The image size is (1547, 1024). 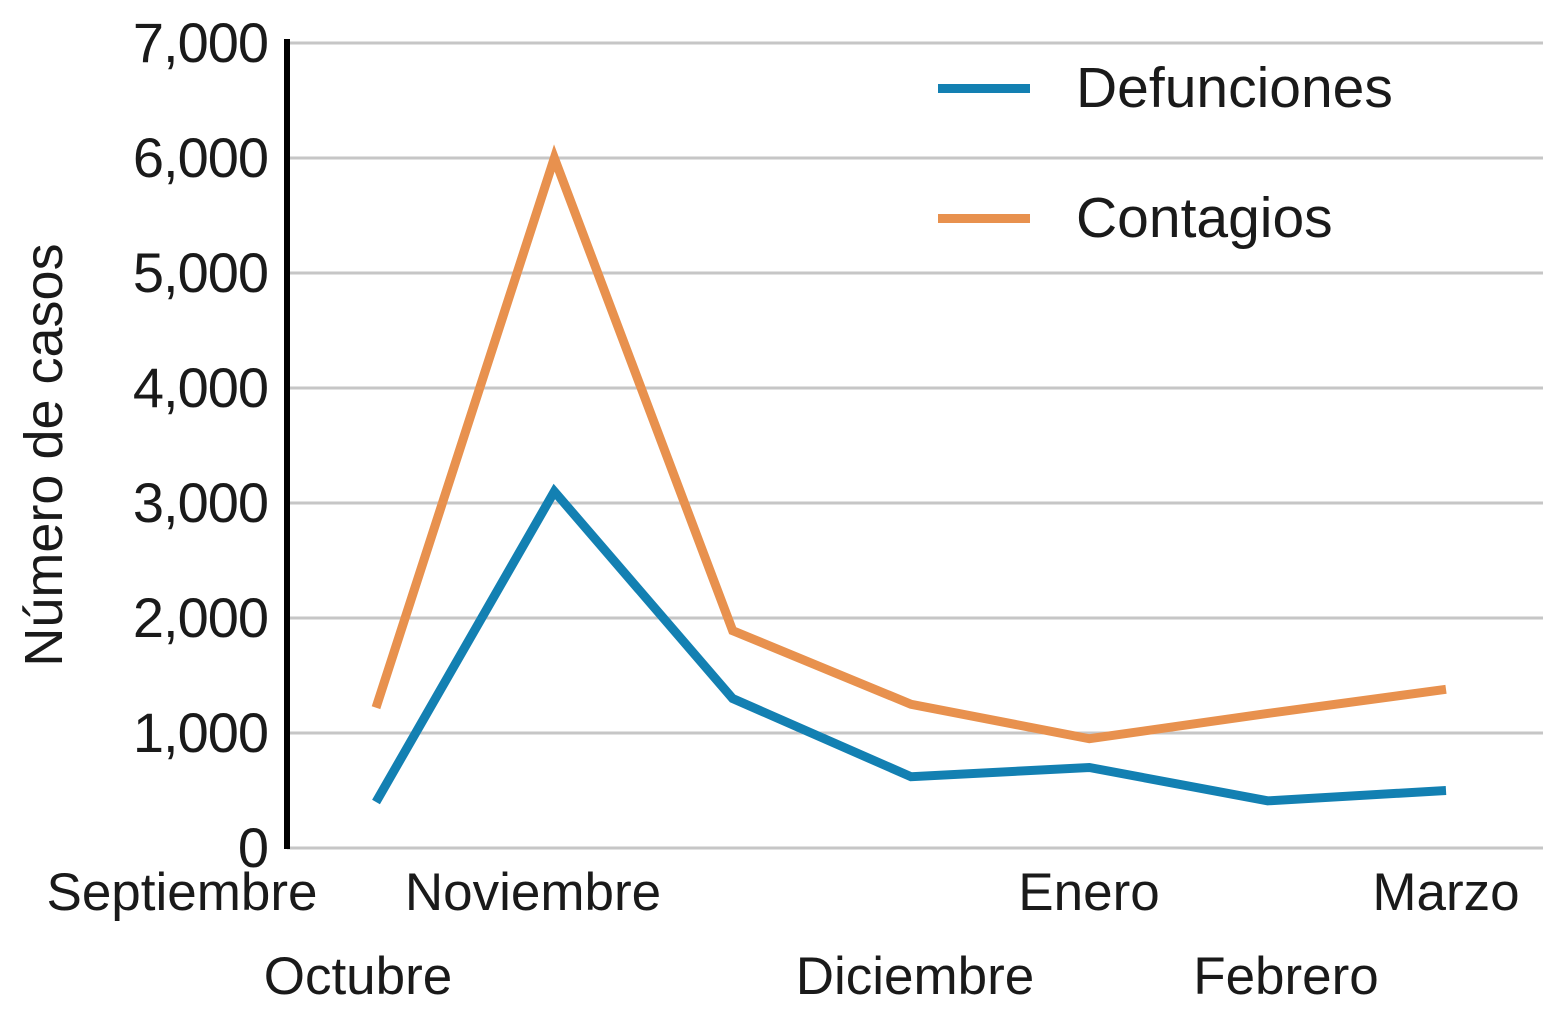 What do you see at coordinates (1286, 976) in the screenshot?
I see `x-tick-label-febrero: Febrero` at bounding box center [1286, 976].